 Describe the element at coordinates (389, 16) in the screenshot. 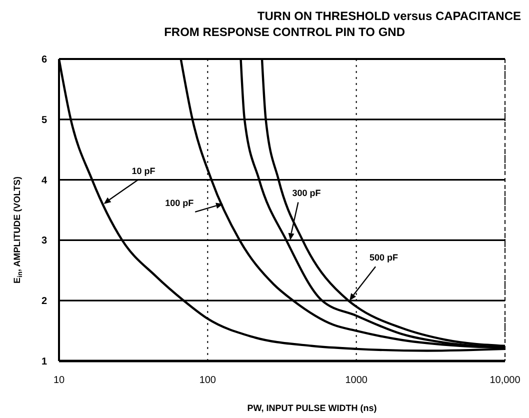

I see `chart-title: TURN ON THRESHOLD versus CAPACITANCE` at that location.